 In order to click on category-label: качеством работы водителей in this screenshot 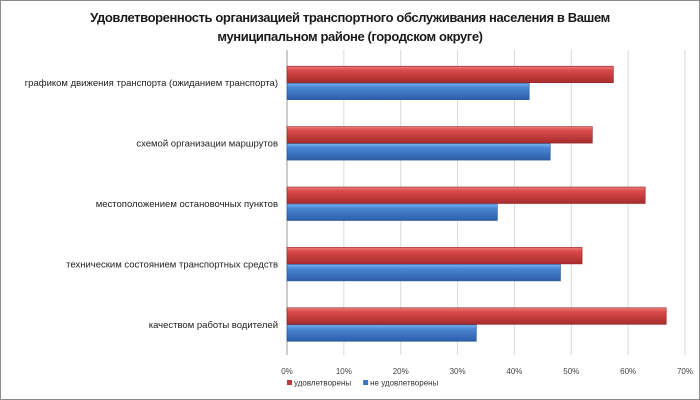, I will do `click(213, 325)`.